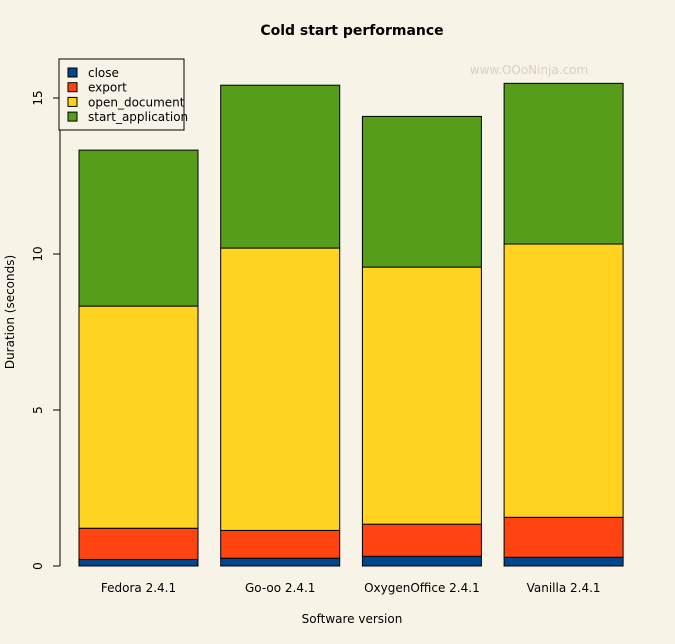 The width and height of the screenshot is (675, 644). What do you see at coordinates (564, 588) in the screenshot?
I see `x-tick-label: Vanilla 2.4.1` at bounding box center [564, 588].